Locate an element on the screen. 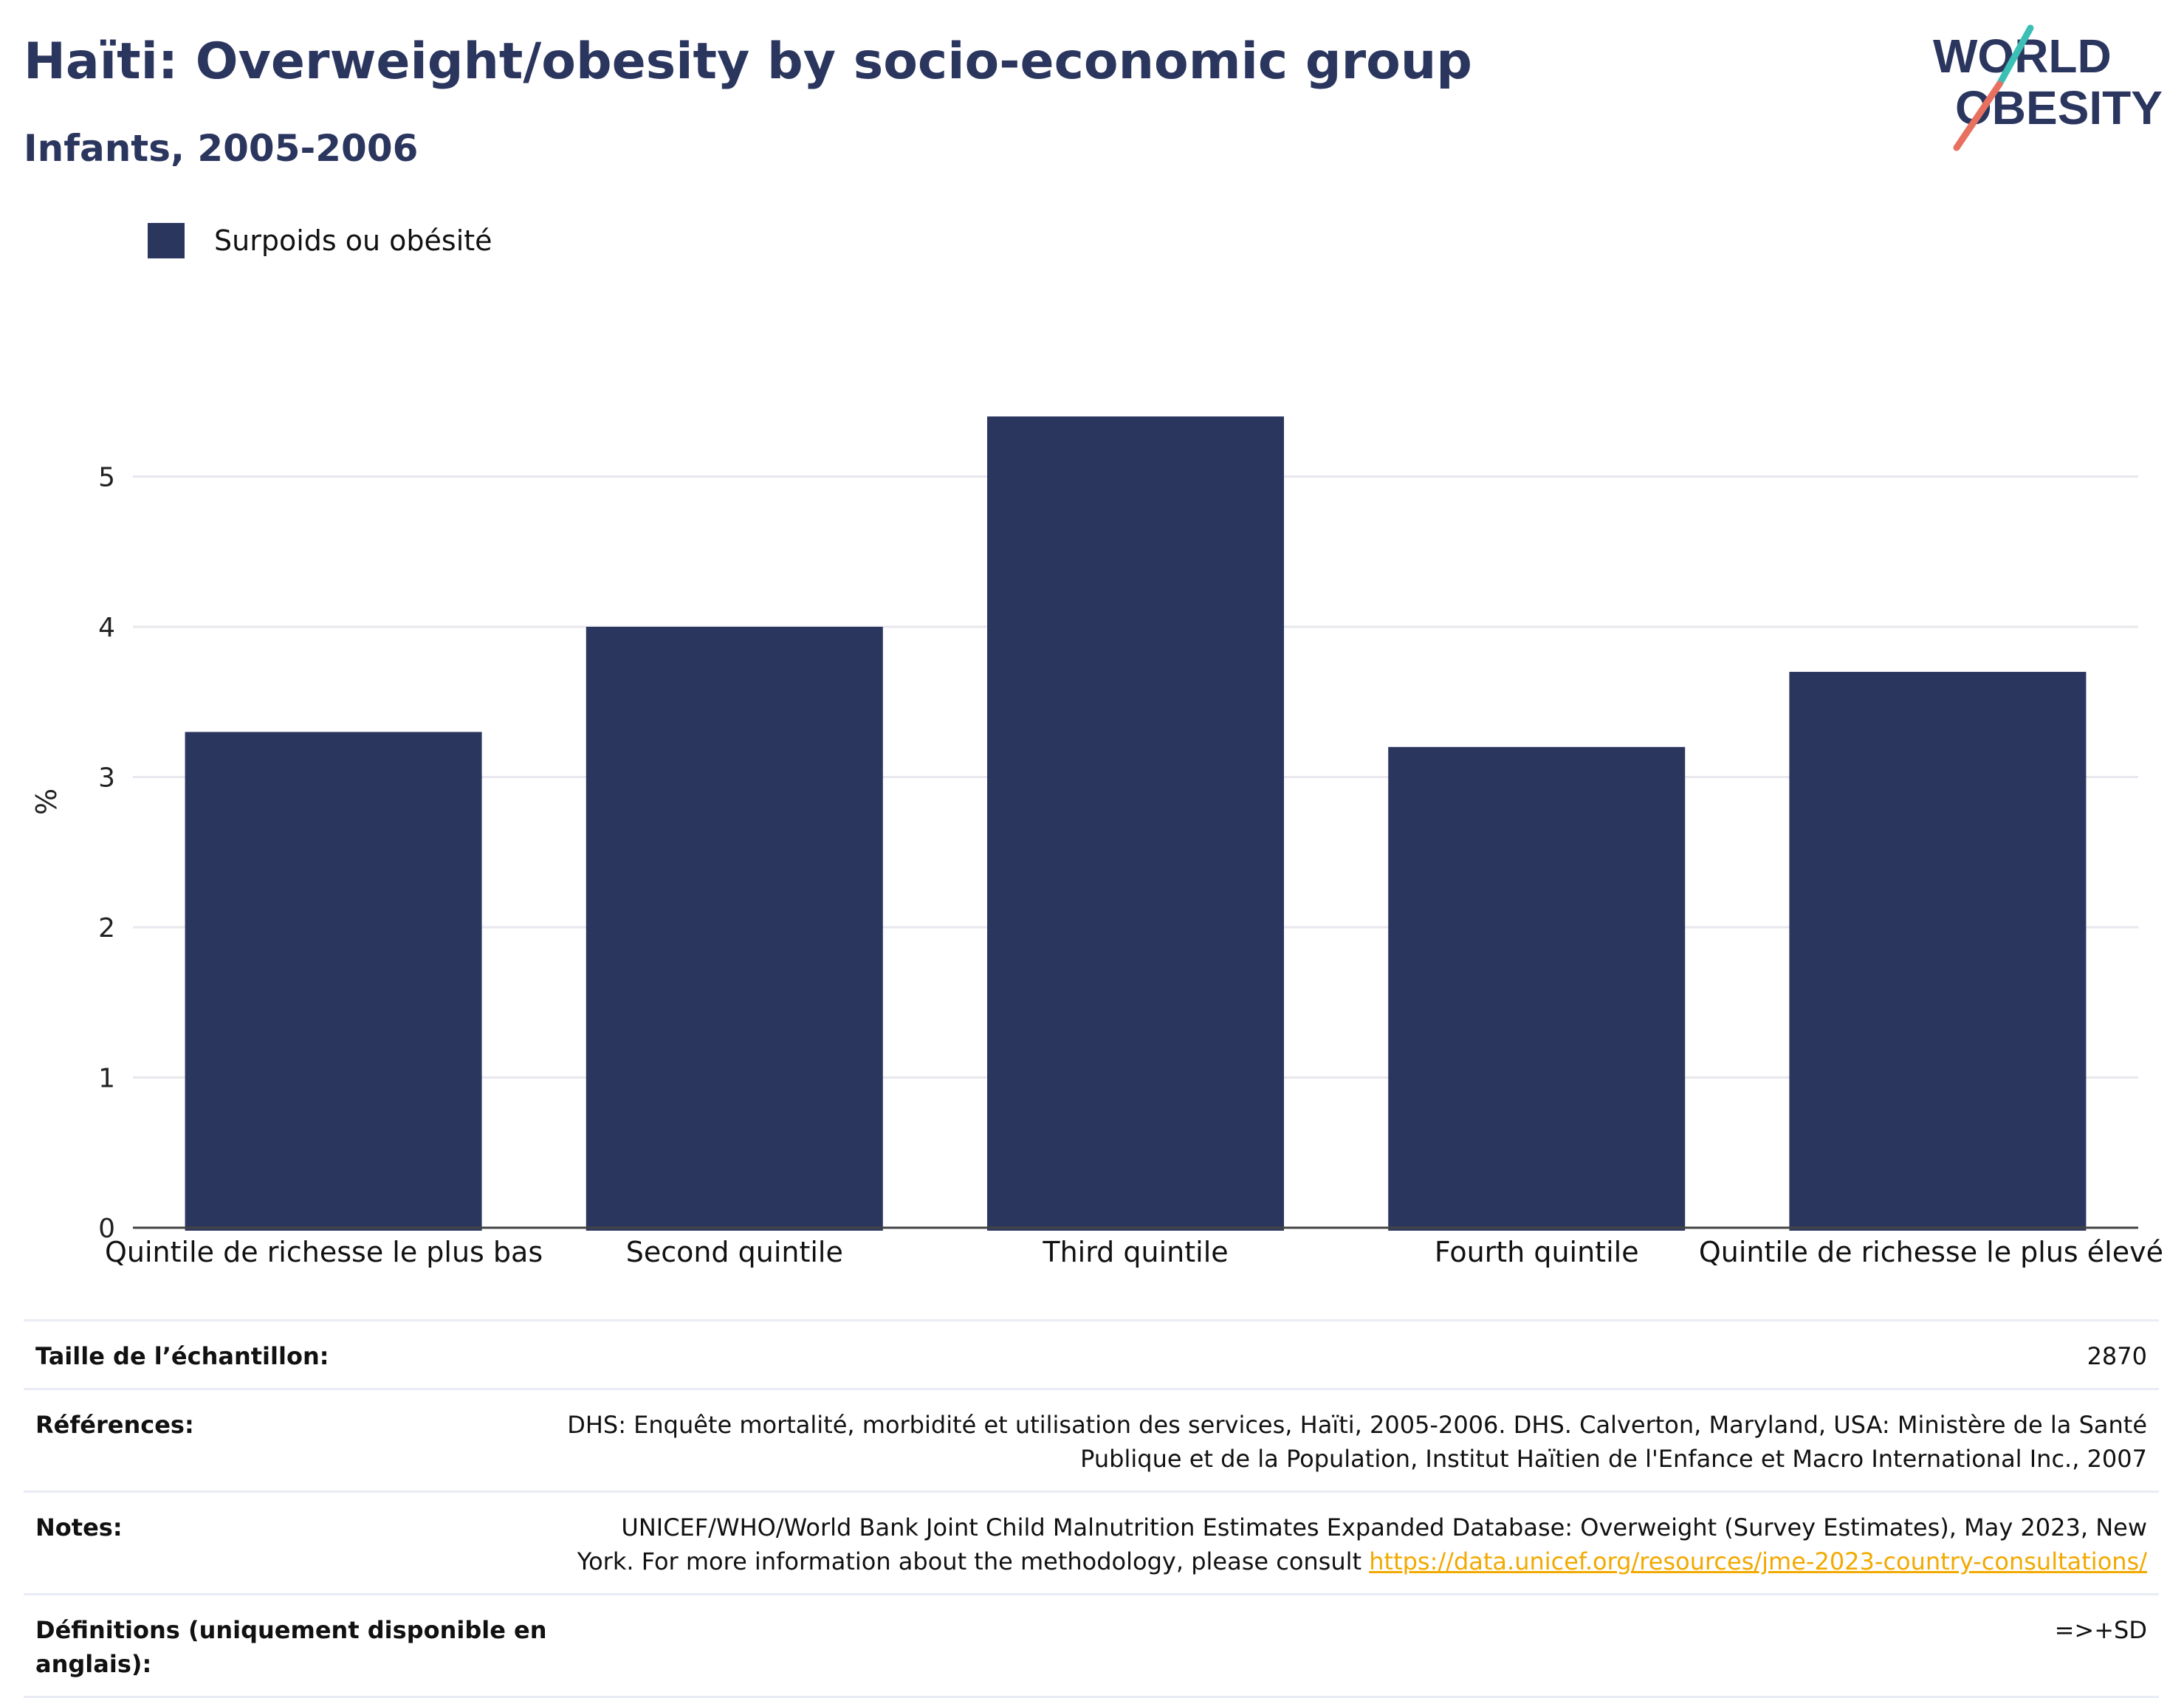  chart-subtitle: Infants, 2005-2006 is located at coordinates (222, 149).